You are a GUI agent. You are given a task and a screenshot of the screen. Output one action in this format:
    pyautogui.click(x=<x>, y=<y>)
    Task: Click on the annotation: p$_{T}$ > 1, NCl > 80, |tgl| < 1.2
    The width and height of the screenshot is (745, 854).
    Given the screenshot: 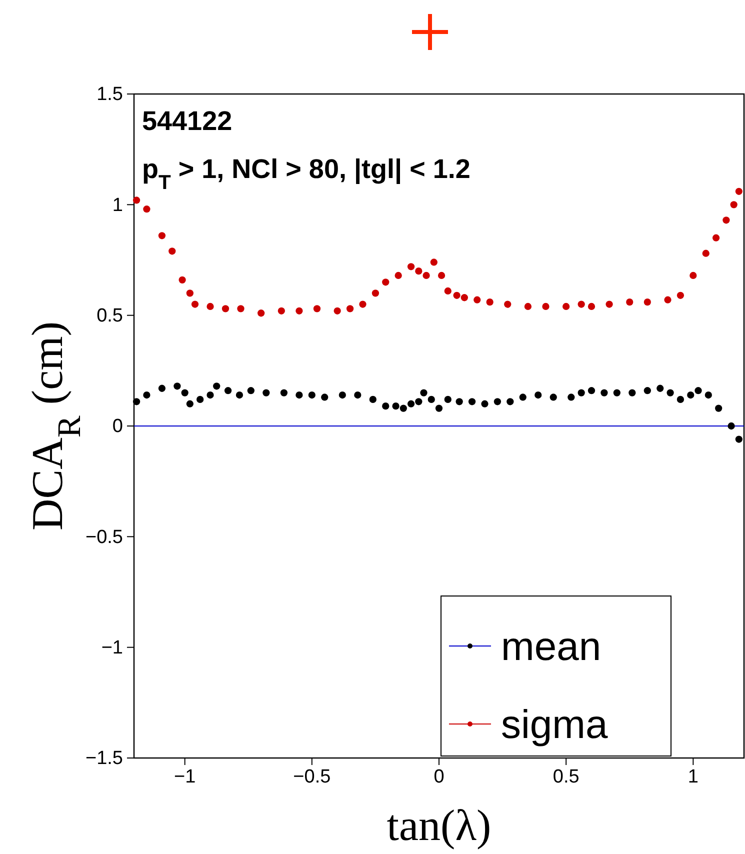 What is the action you would take?
    pyautogui.click(x=306, y=174)
    